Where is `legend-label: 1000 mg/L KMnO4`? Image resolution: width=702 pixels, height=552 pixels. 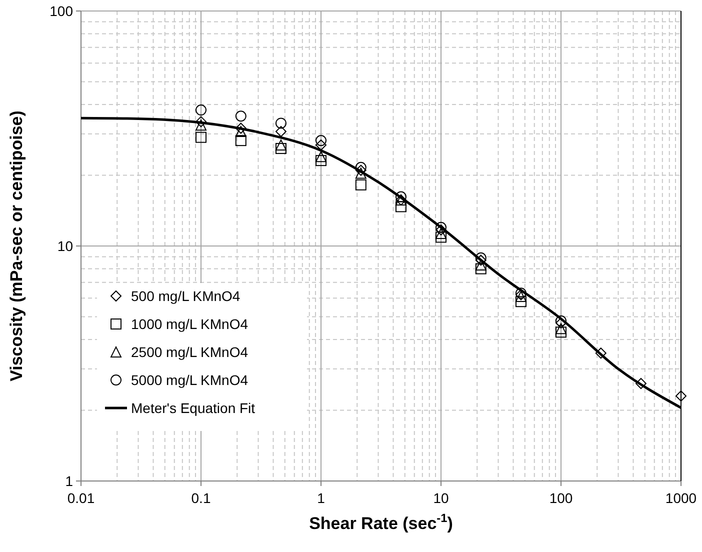
legend-label: 1000 mg/L KMnO4 is located at coordinates (189, 324).